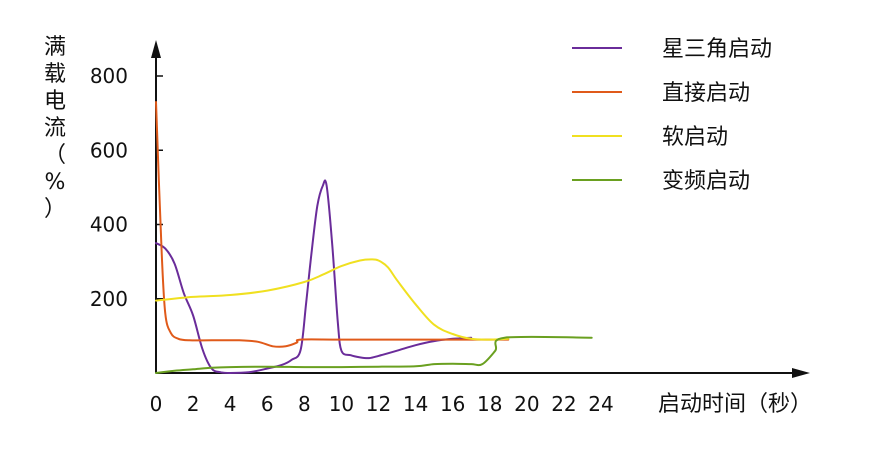 The height and width of the screenshot is (457, 869). I want to click on legend-label: 软启动, so click(695, 137).